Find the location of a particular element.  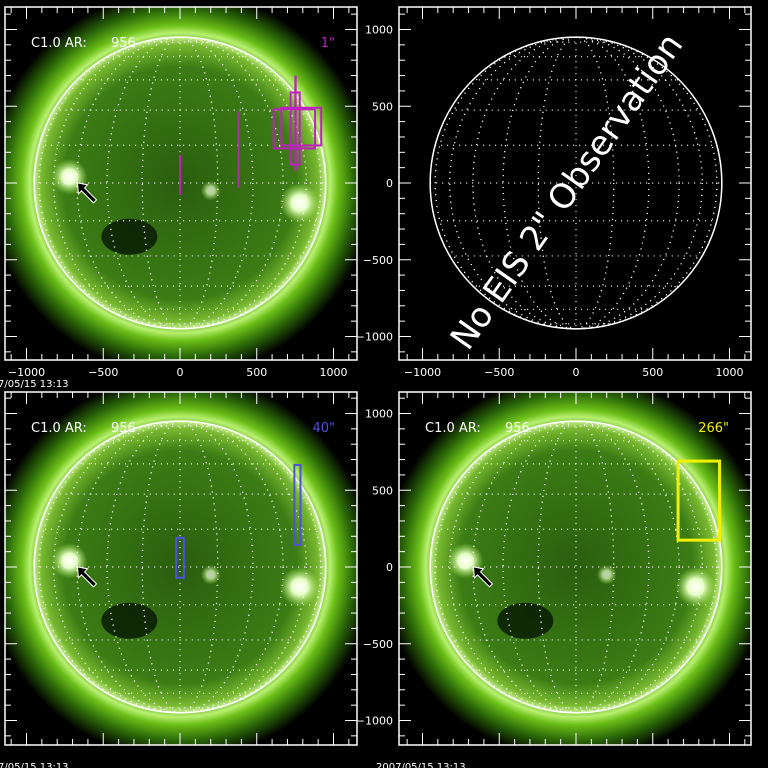

timestamp: 2007/05/15 13:13 is located at coordinates (421, 765).